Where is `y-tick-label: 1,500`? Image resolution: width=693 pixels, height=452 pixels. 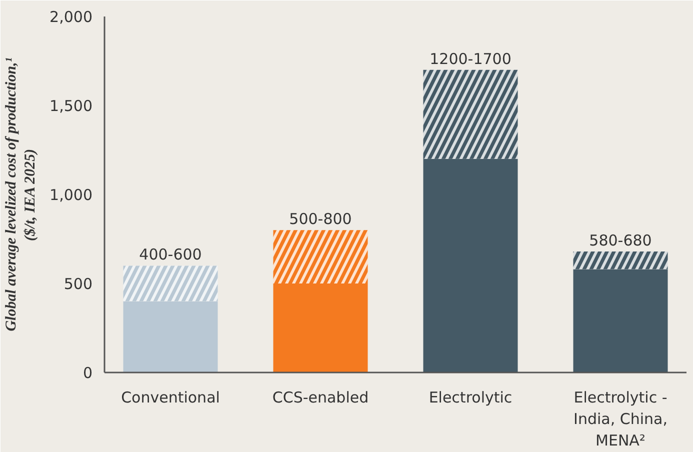 y-tick-label: 1,500 is located at coordinates (71, 106).